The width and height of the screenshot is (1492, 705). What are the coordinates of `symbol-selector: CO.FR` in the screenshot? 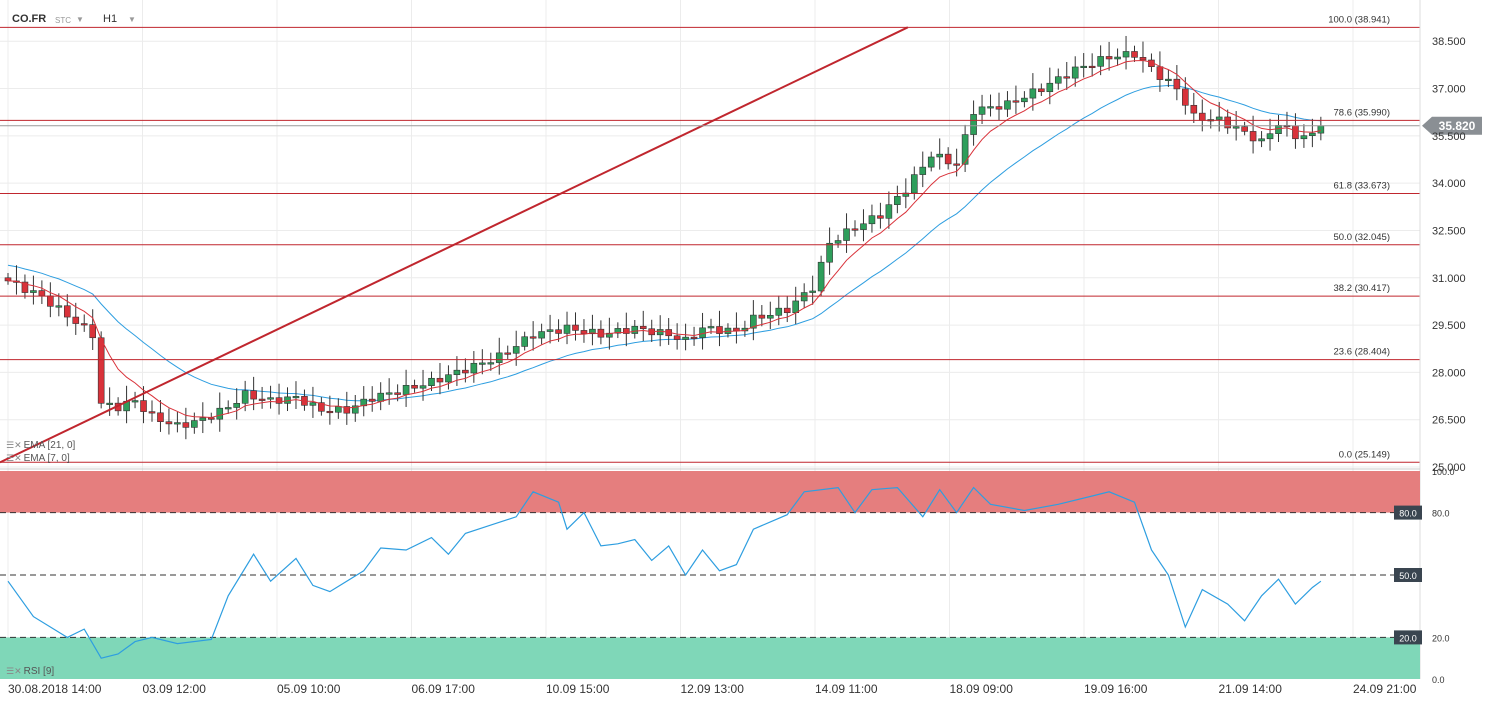 It's located at (29, 19).